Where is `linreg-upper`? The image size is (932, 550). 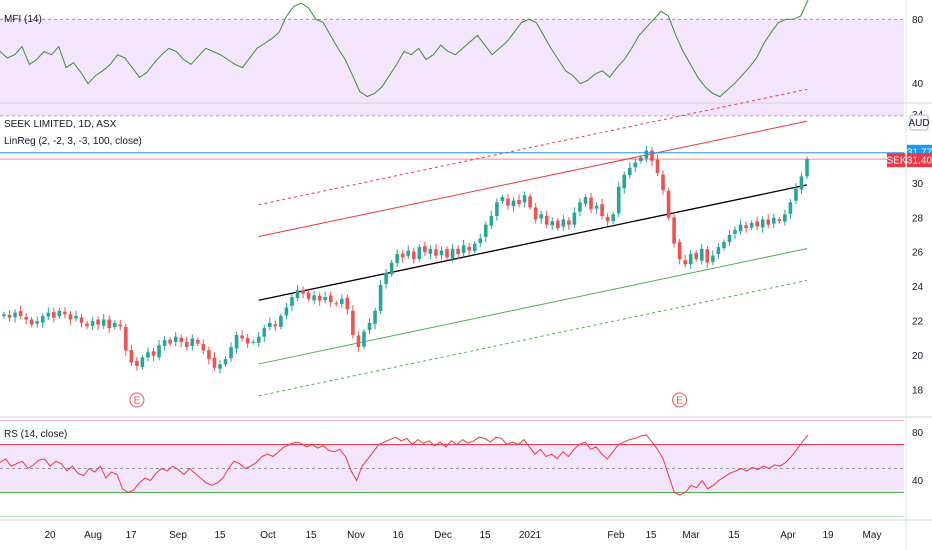 linreg-upper is located at coordinates (533, 179).